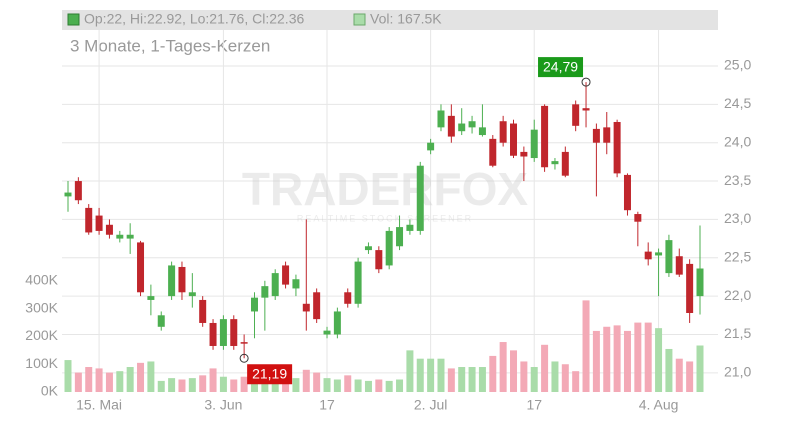 Image resolution: width=800 pixels, height=425 pixels. What do you see at coordinates (737, 218) in the screenshot?
I see `y-tick-label: 23,0` at bounding box center [737, 218].